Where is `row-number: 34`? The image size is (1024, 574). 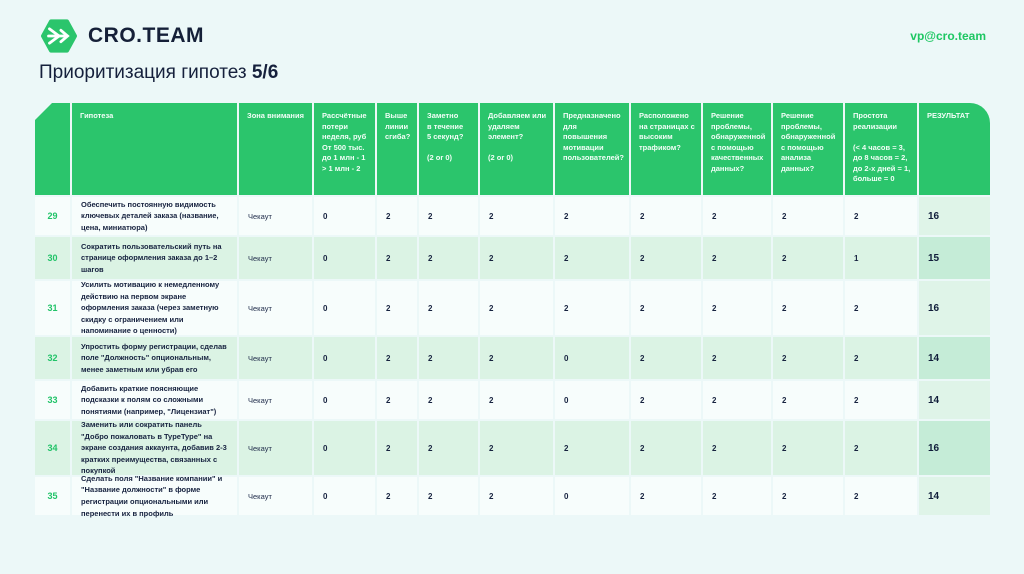 row-number: 34 is located at coordinates (52, 448).